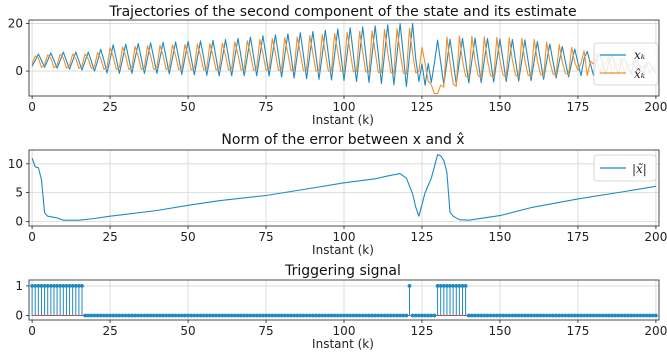 The width and height of the screenshot is (667, 356). I want to click on x-tick-label: 75, so click(265, 107).